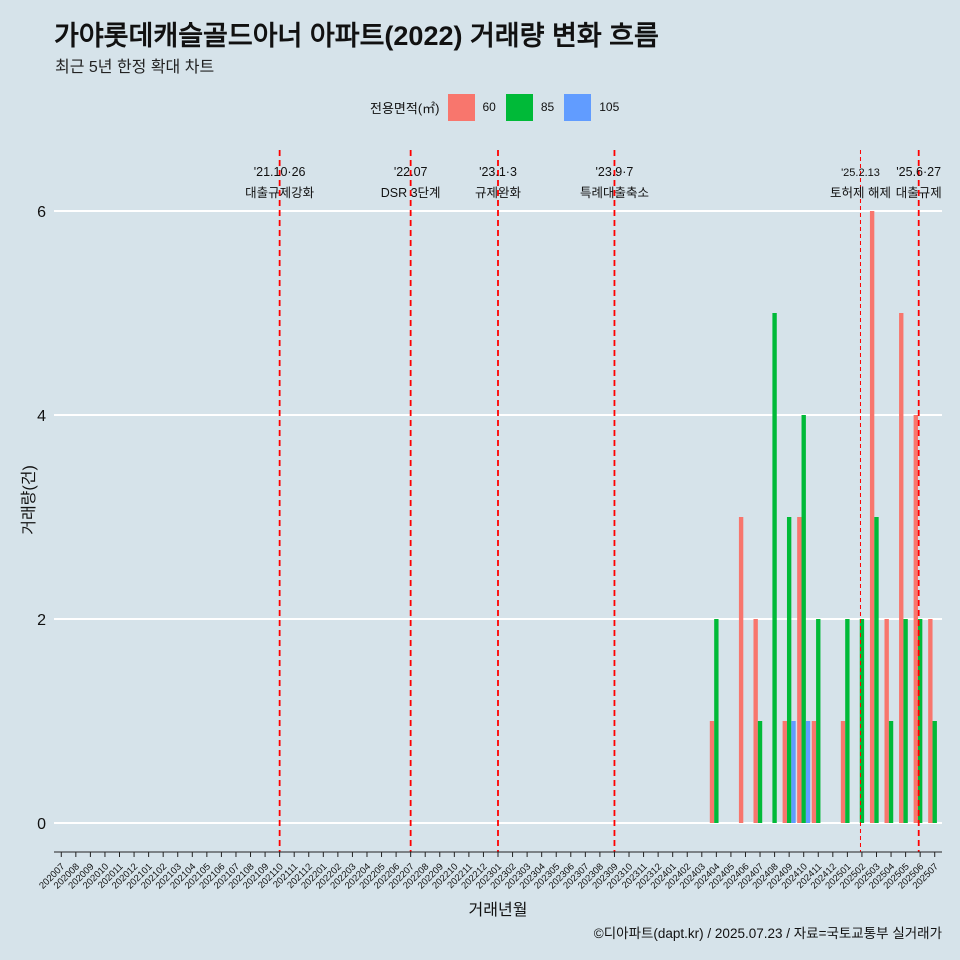  I want to click on chart-subtitle: 최근 5년 한정 확대 차트, so click(135, 67).